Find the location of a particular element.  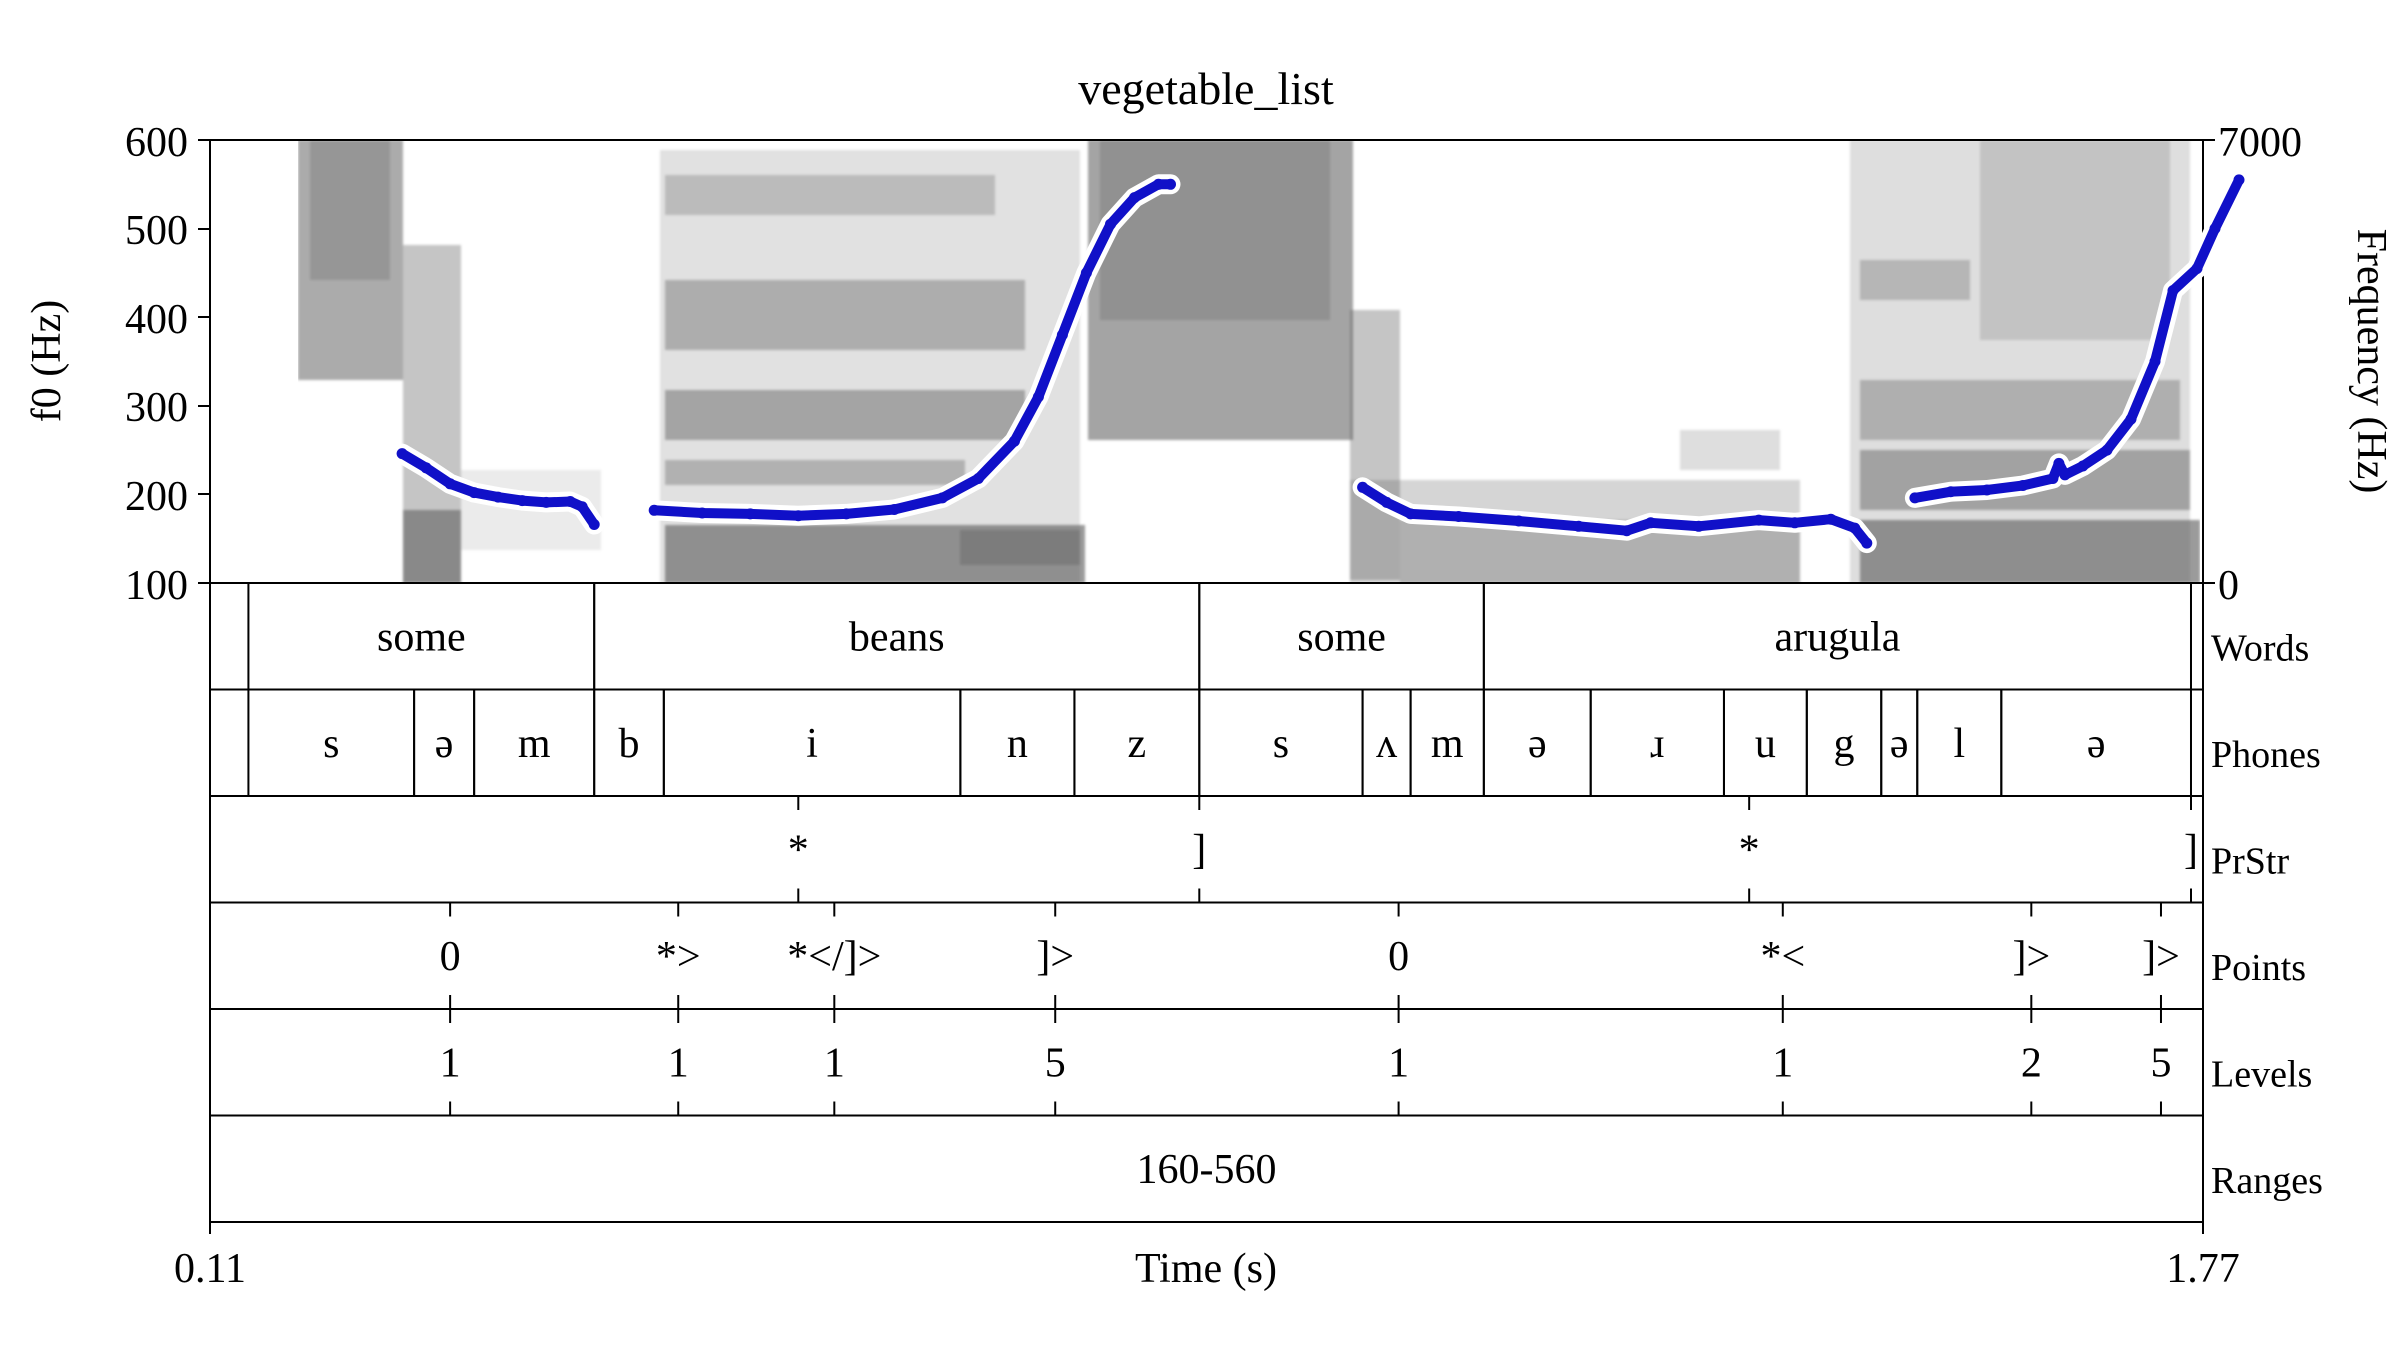

time-axis: 0.11 Time (s) 1.77 is located at coordinates (1207, 1257).